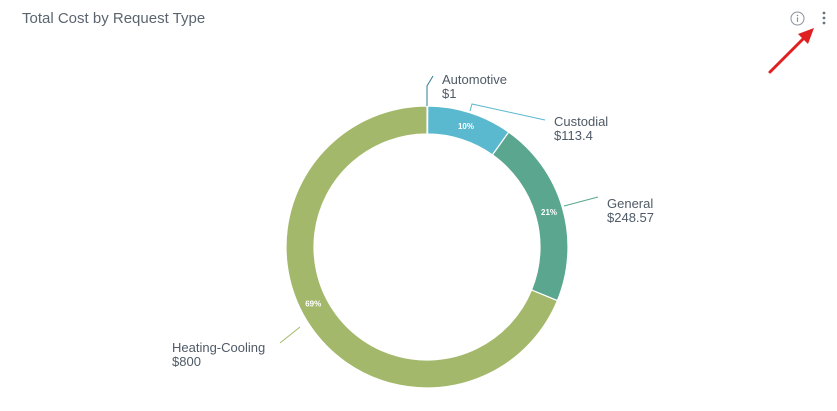 Image resolution: width=837 pixels, height=411 pixels. I want to click on category-label: General, so click(630, 203).